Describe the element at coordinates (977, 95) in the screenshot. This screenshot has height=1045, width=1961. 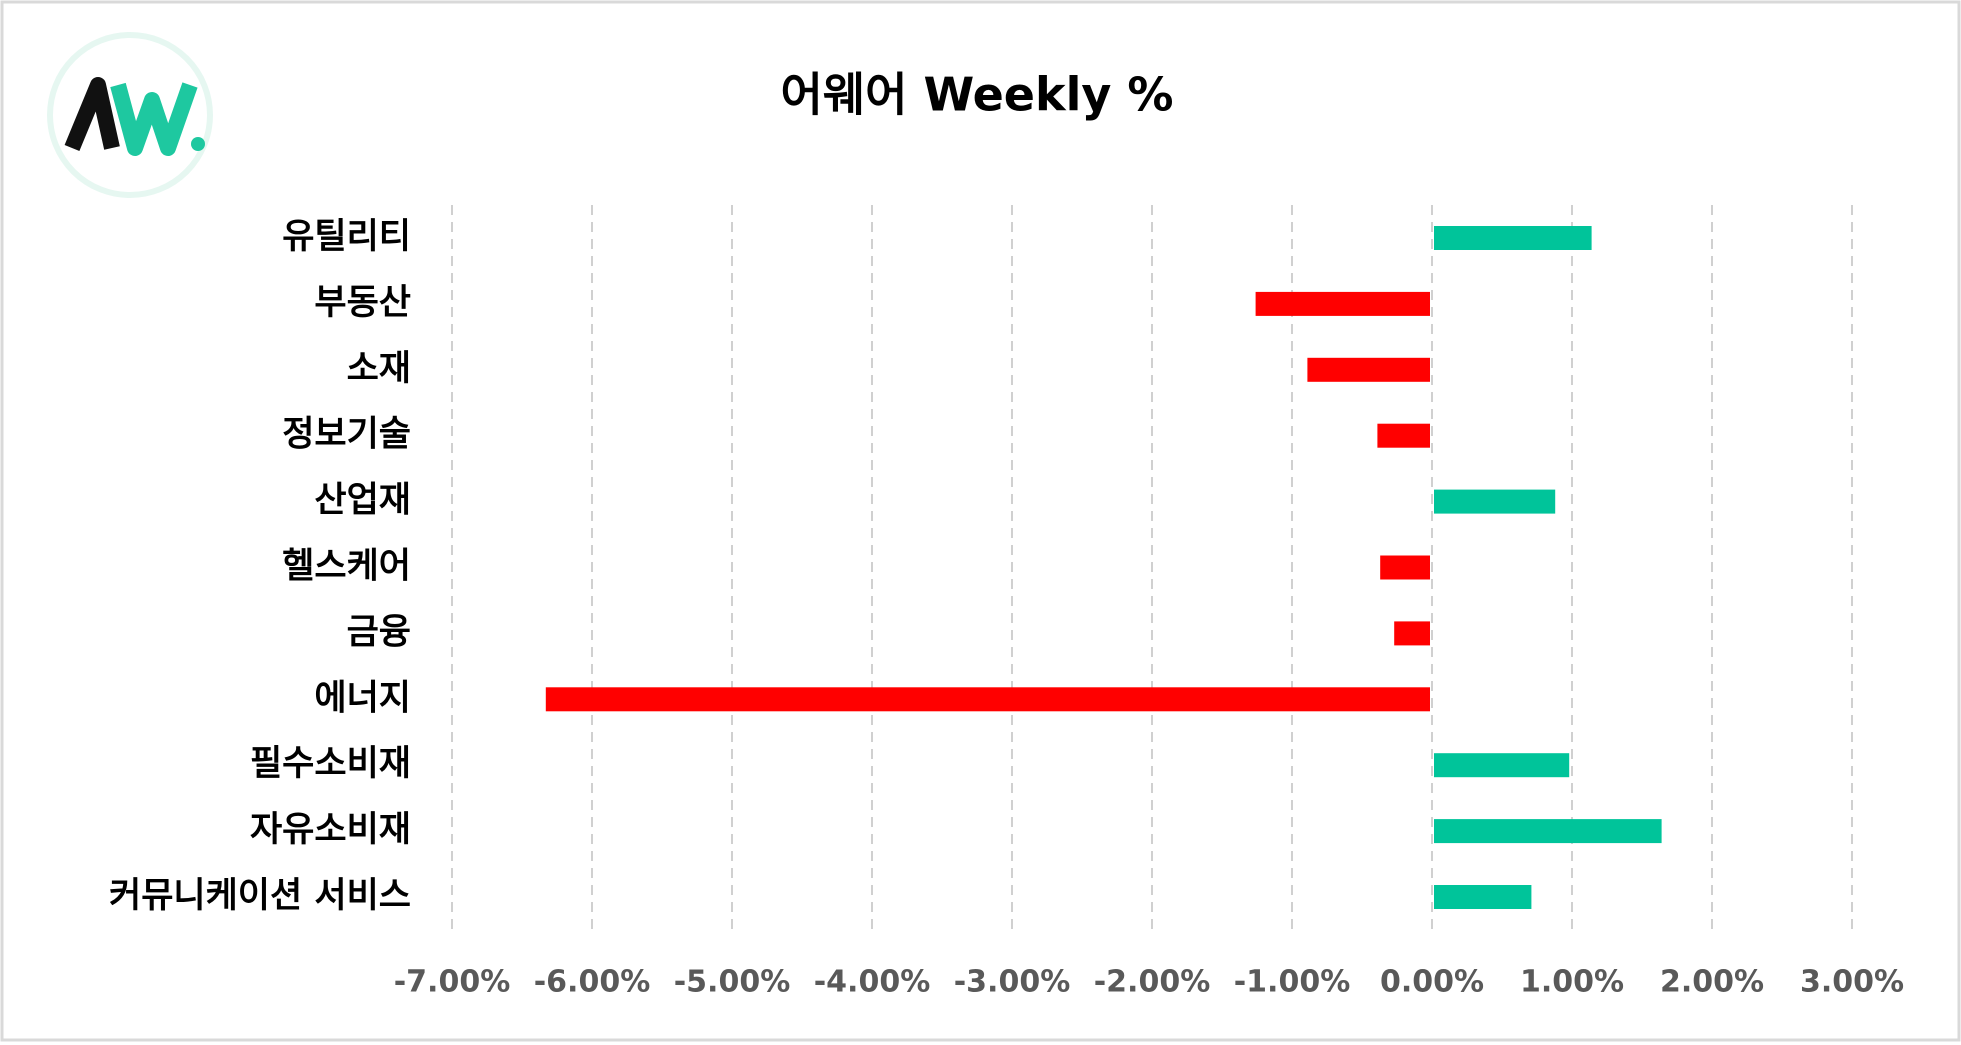
I see `chart-title: 어웨어 Weekly %` at that location.